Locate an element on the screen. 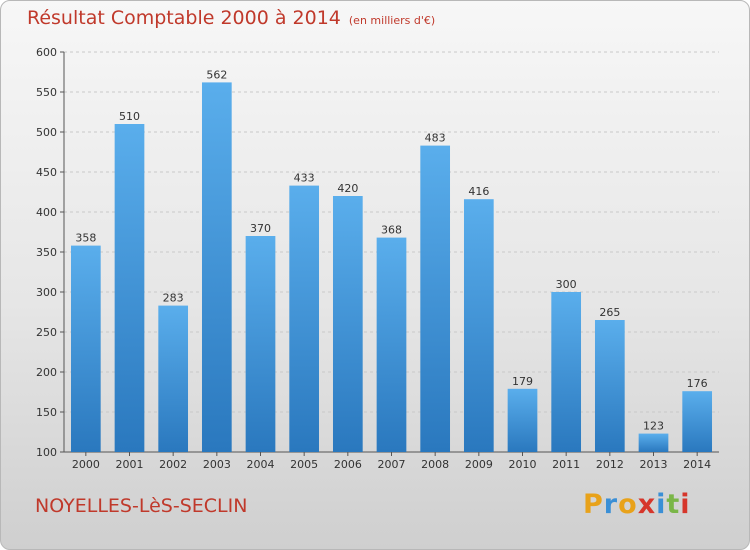 Image resolution: width=750 pixels, height=550 pixels. logo-letter: t is located at coordinates (673, 504).